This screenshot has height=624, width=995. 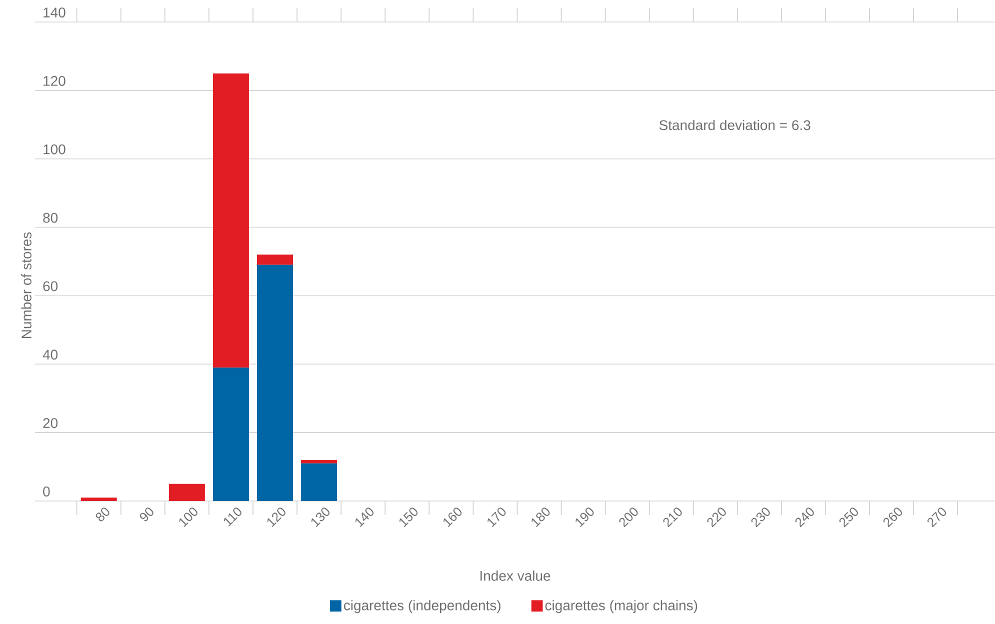 What do you see at coordinates (50, 286) in the screenshot?
I see `y-tick-label: 60` at bounding box center [50, 286].